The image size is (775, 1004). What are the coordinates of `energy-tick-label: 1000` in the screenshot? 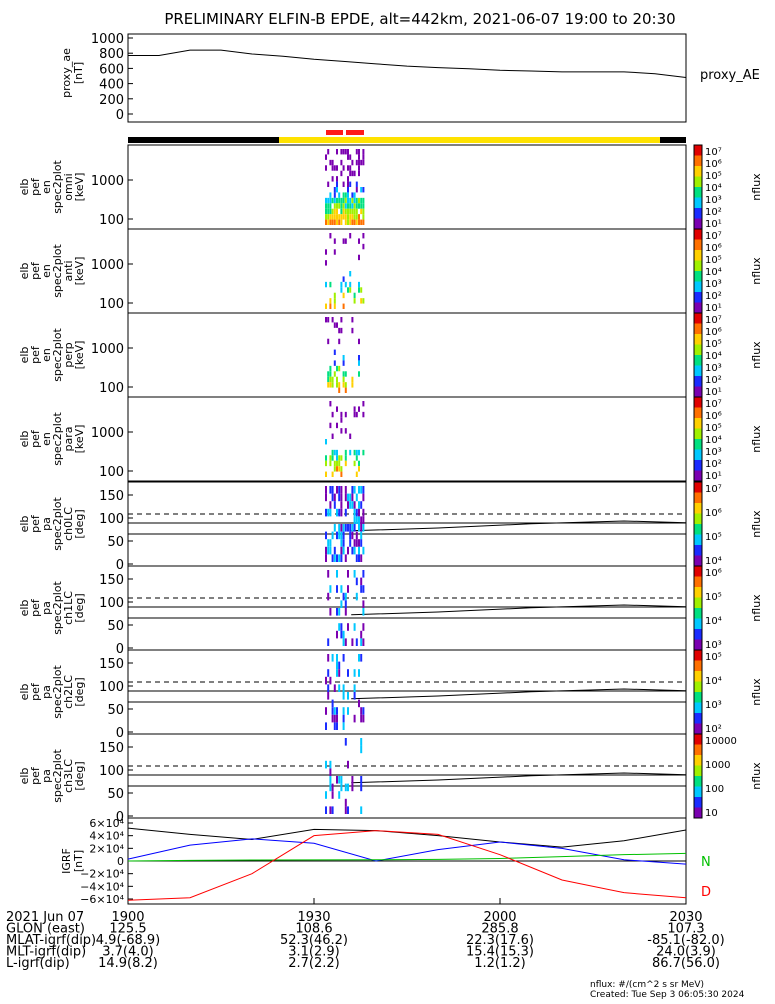 It's located at (107, 181).